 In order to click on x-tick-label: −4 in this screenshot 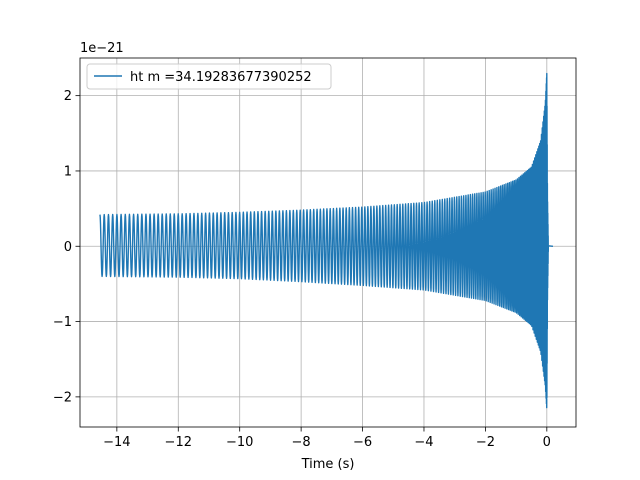, I will do `click(423, 442)`.